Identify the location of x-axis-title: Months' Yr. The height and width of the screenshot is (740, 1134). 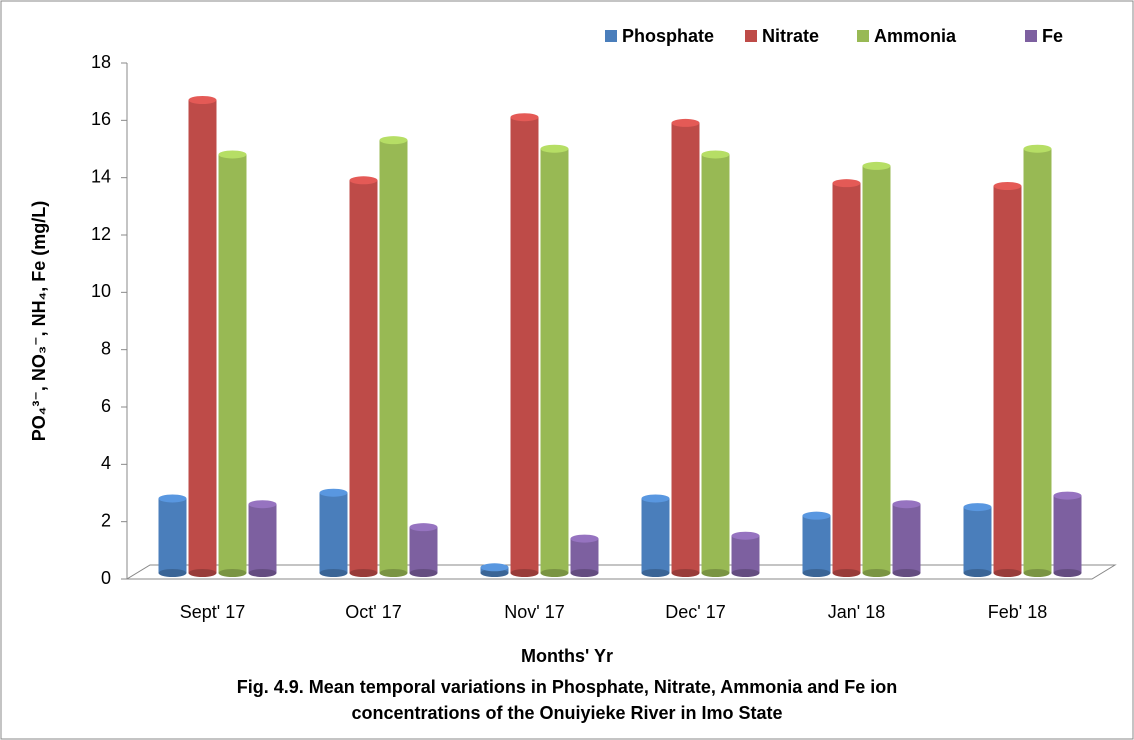
(567, 656).